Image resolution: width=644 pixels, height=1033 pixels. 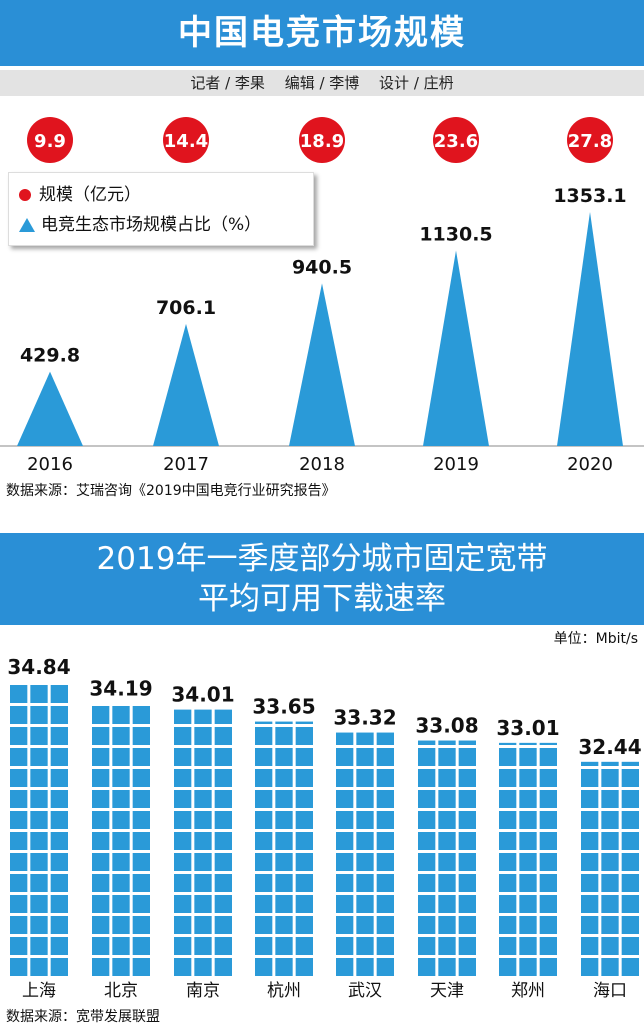 I want to click on chart1-title-banner: 中国电竞市场规模, so click(x=322, y=33).